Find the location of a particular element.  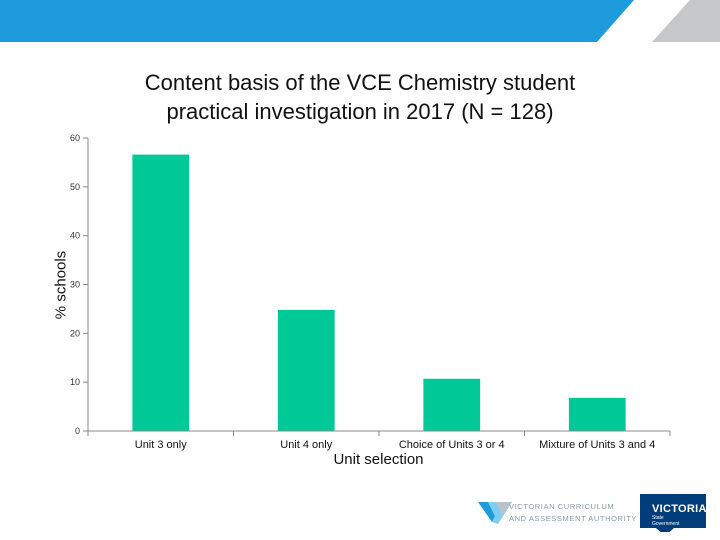

victoria-logo-icon is located at coordinates (673, 513).